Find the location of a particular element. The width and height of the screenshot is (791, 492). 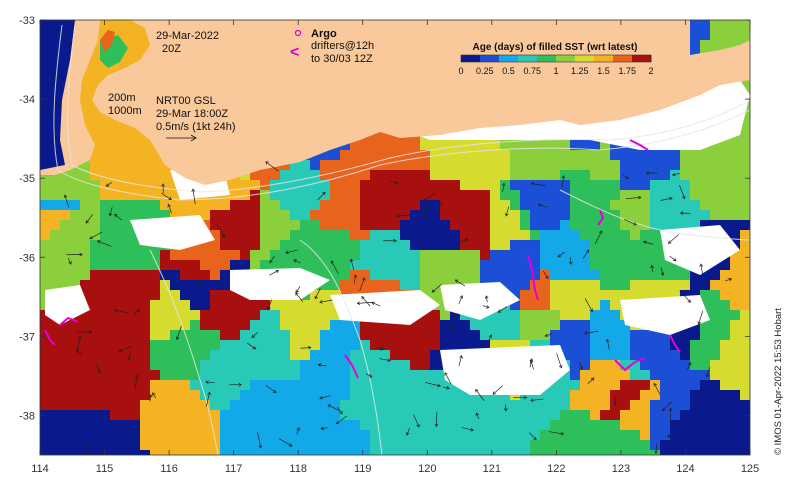

y-tick-label: -38 is located at coordinates (27, 416).